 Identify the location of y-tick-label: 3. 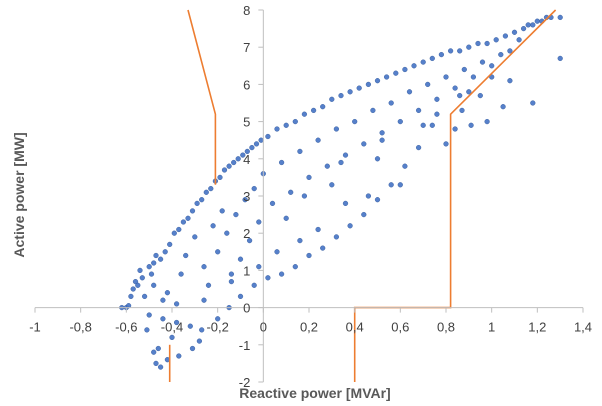
(246, 196).